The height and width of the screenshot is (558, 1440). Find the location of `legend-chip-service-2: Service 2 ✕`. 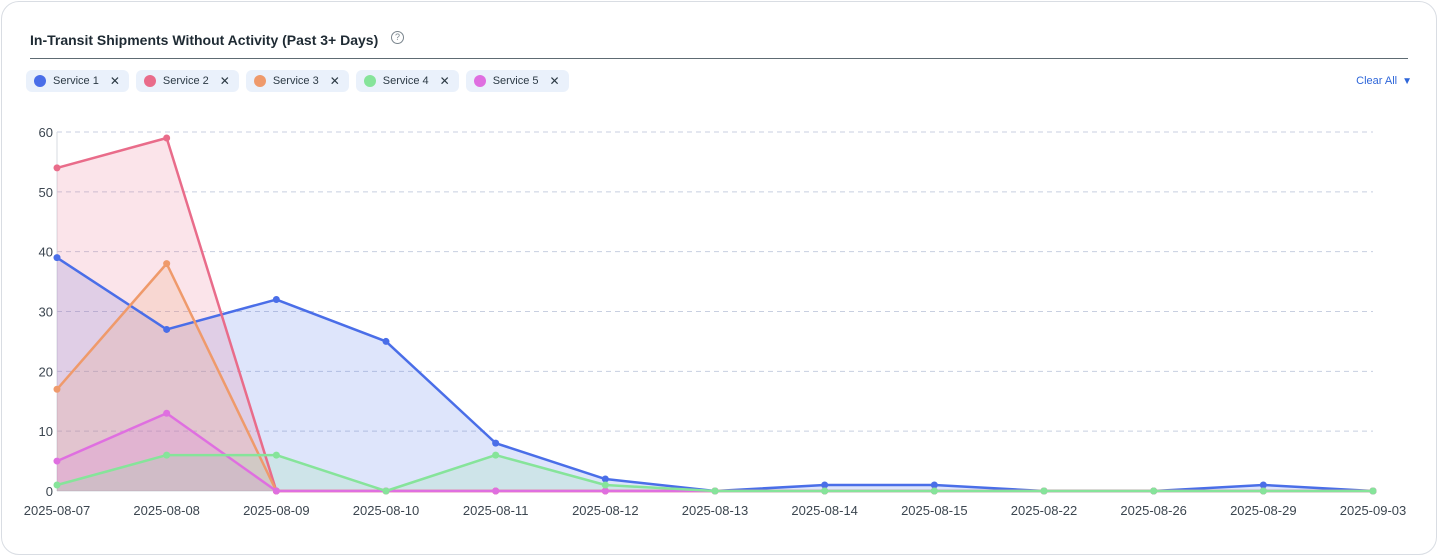

legend-chip-service-2: Service 2 ✕ is located at coordinates (187, 81).